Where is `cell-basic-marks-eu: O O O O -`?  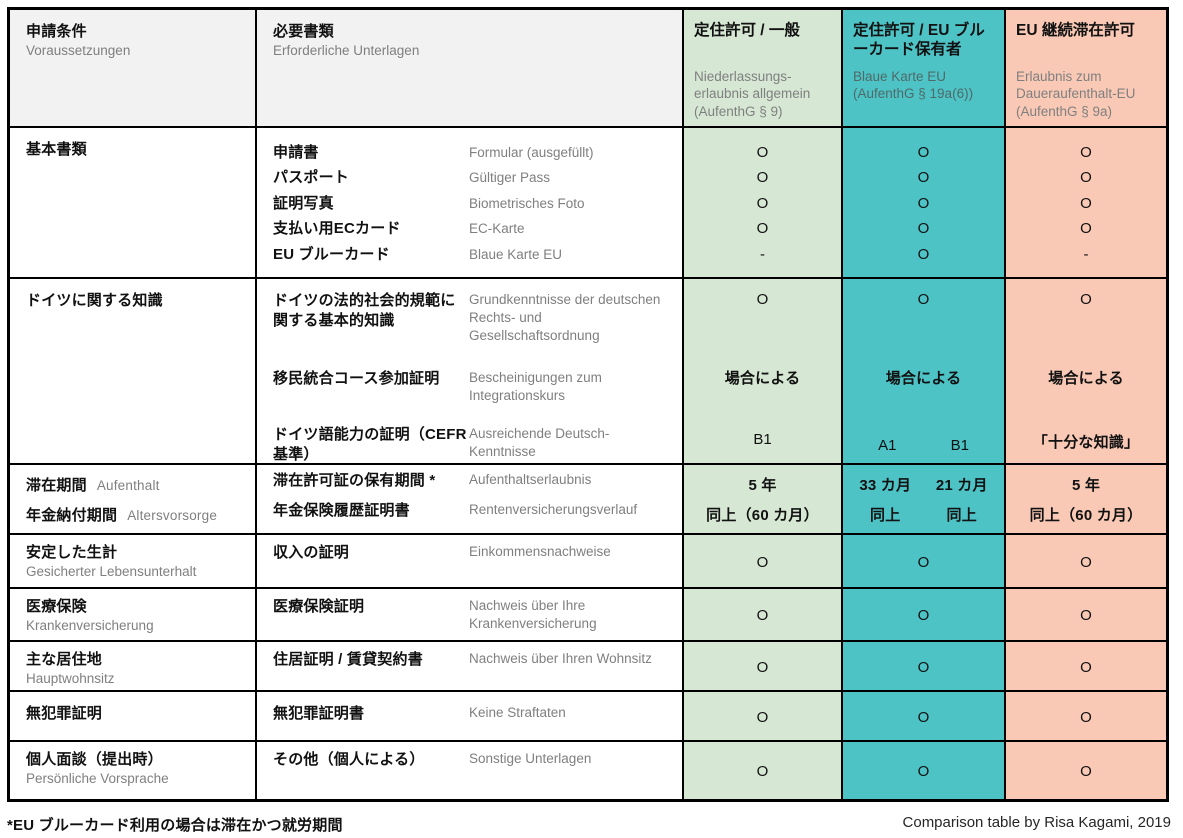
cell-basic-marks-eu: O O O O - is located at coordinates (1086, 203).